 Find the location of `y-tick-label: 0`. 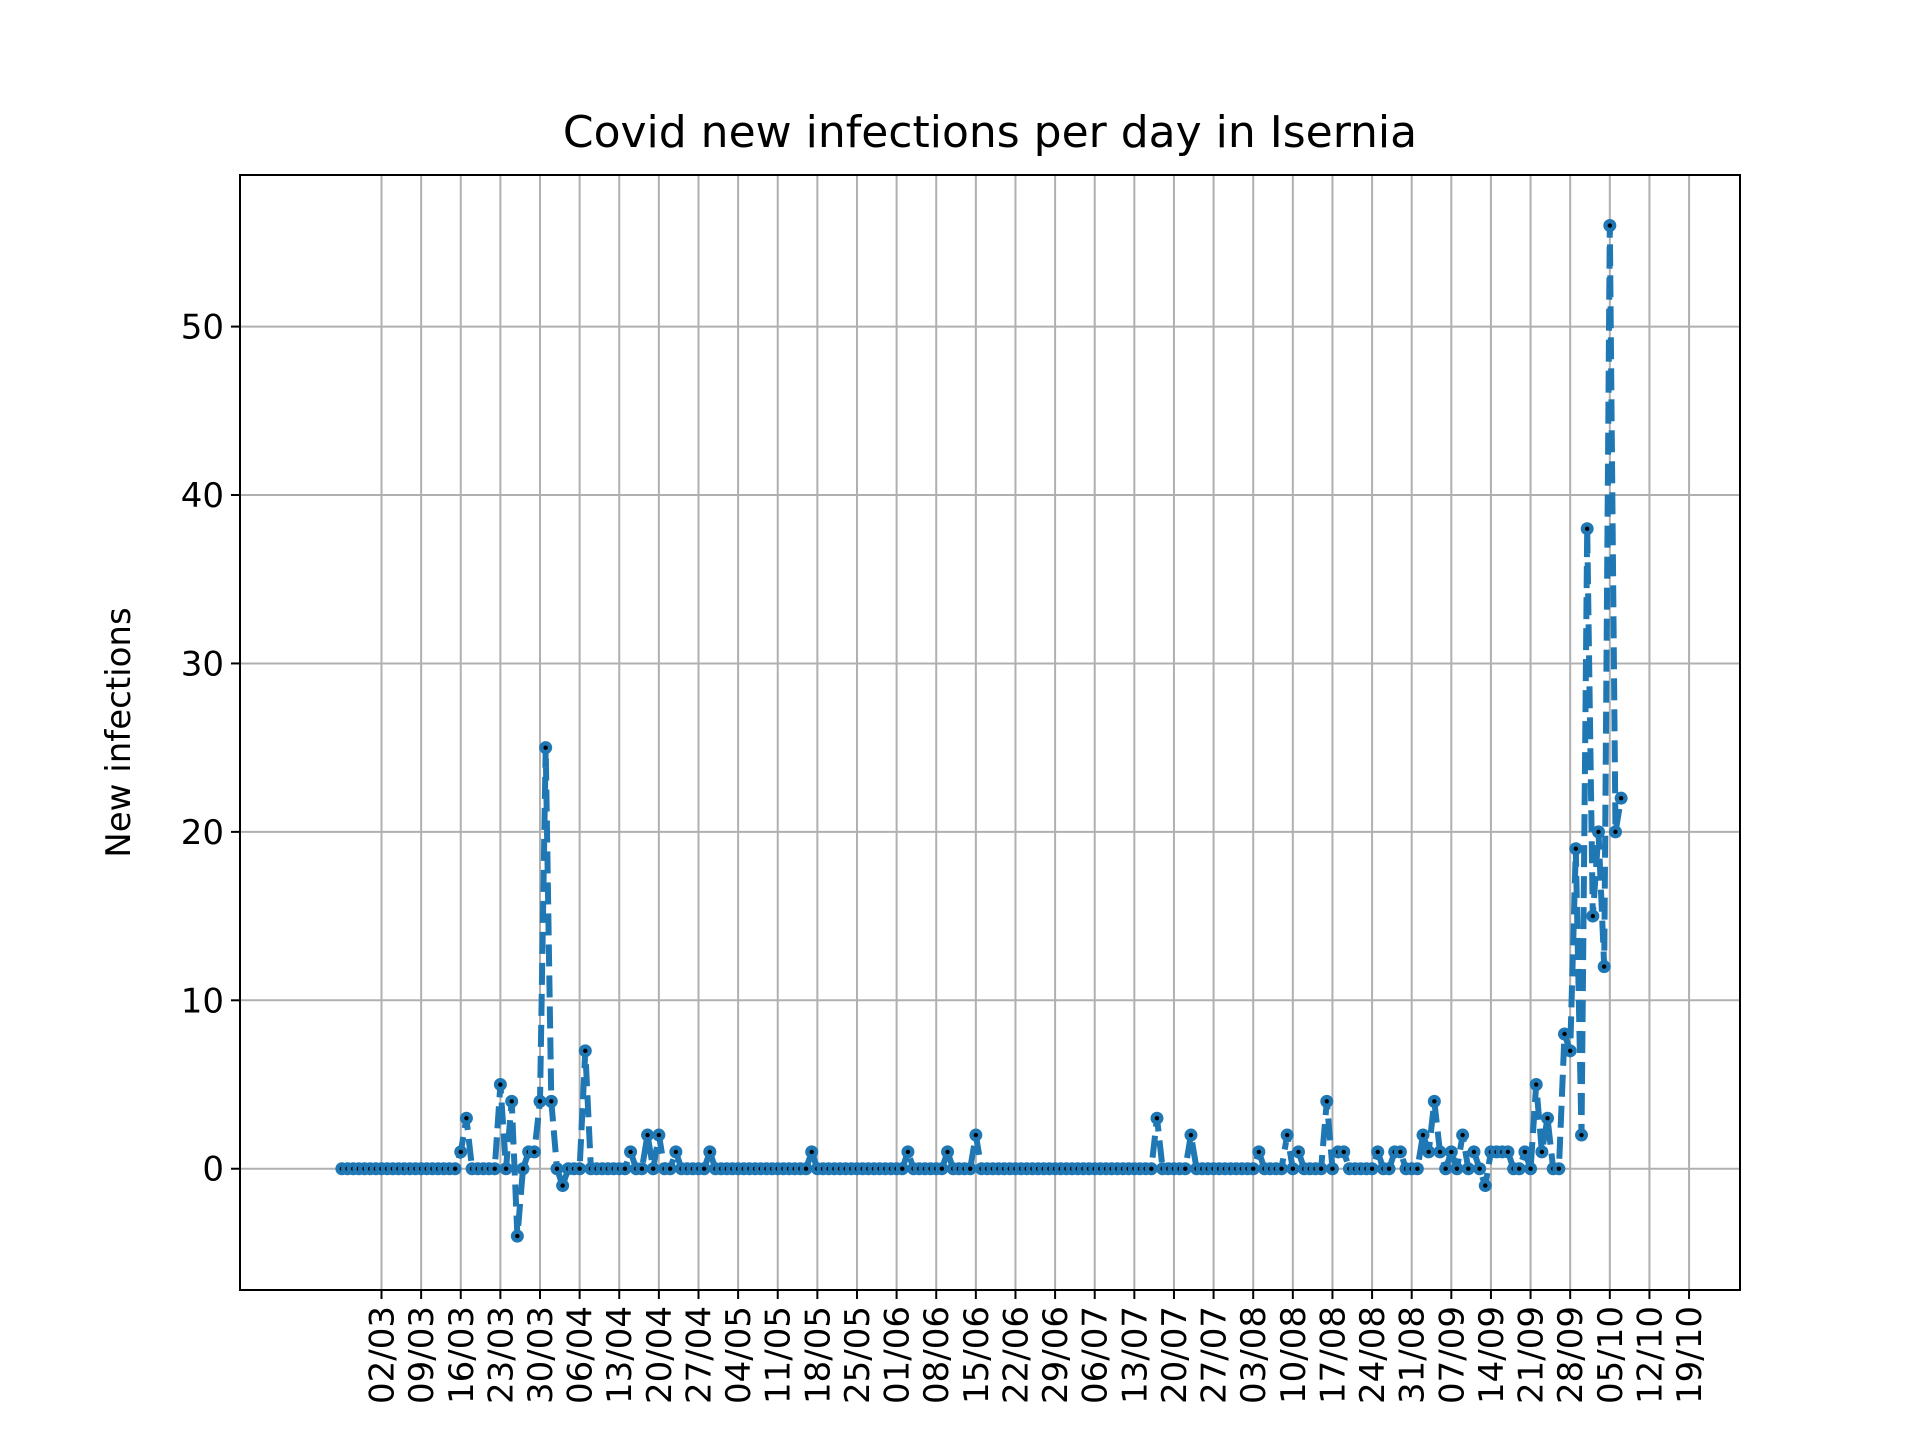

y-tick-label: 0 is located at coordinates (213, 1170).